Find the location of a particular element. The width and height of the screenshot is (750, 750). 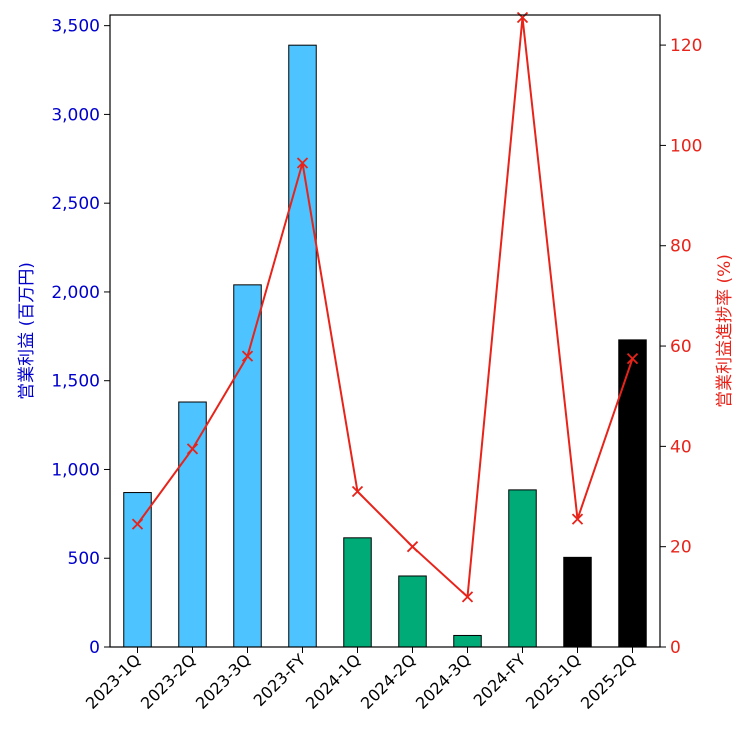

progress-marker-2024-2Q is located at coordinates (412, 547).